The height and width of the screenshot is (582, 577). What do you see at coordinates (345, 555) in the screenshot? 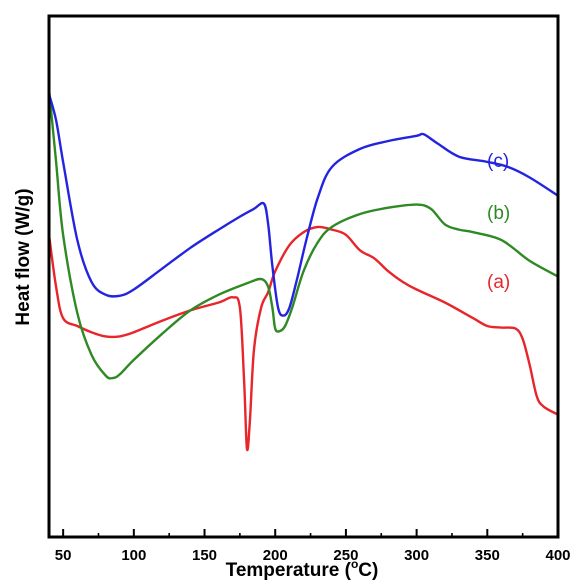
I see `x-tick-label-4: 250` at bounding box center [345, 555].